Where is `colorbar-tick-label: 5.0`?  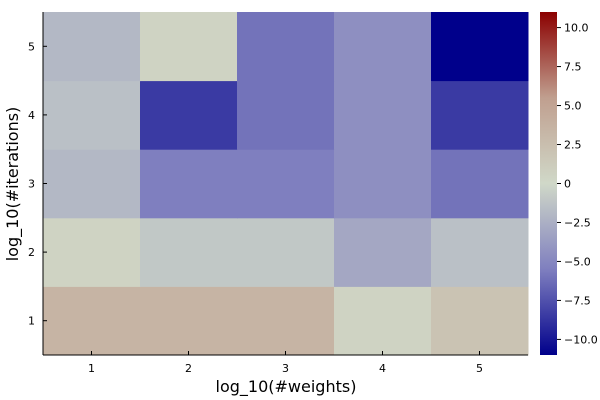
colorbar-tick-label: 5.0 is located at coordinates (573, 106).